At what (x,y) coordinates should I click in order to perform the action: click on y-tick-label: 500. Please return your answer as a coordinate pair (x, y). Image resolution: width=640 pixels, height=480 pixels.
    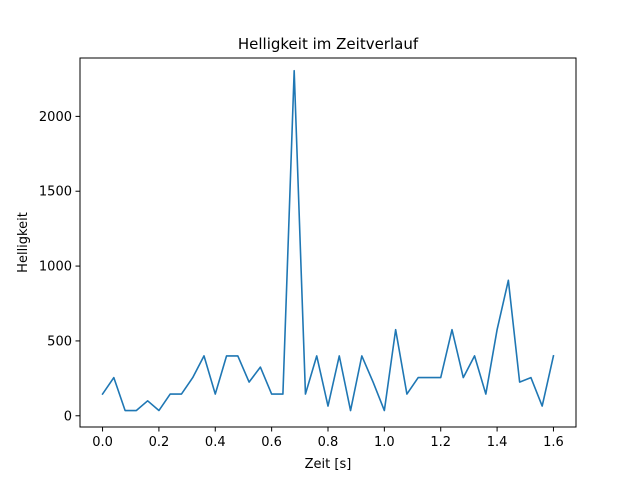
    Looking at the image, I should click on (59, 341).